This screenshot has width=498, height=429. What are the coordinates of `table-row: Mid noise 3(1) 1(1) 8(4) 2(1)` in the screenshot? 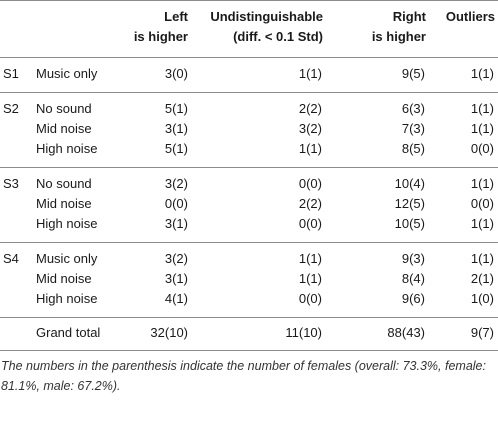 It's located at (249, 279).